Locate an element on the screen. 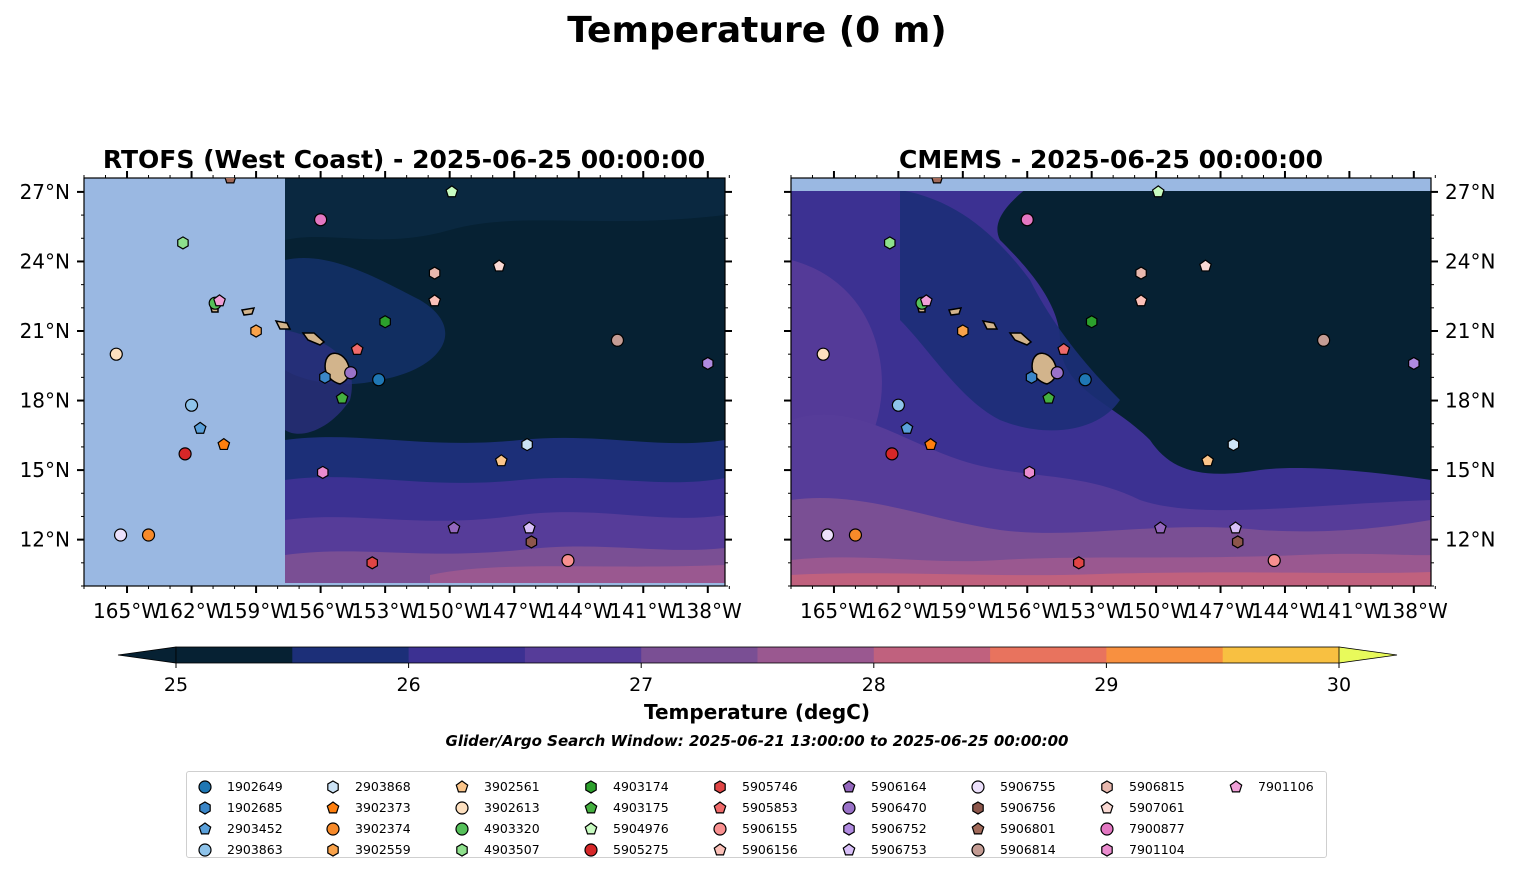  legend-label: 2903868 is located at coordinates (383, 786).